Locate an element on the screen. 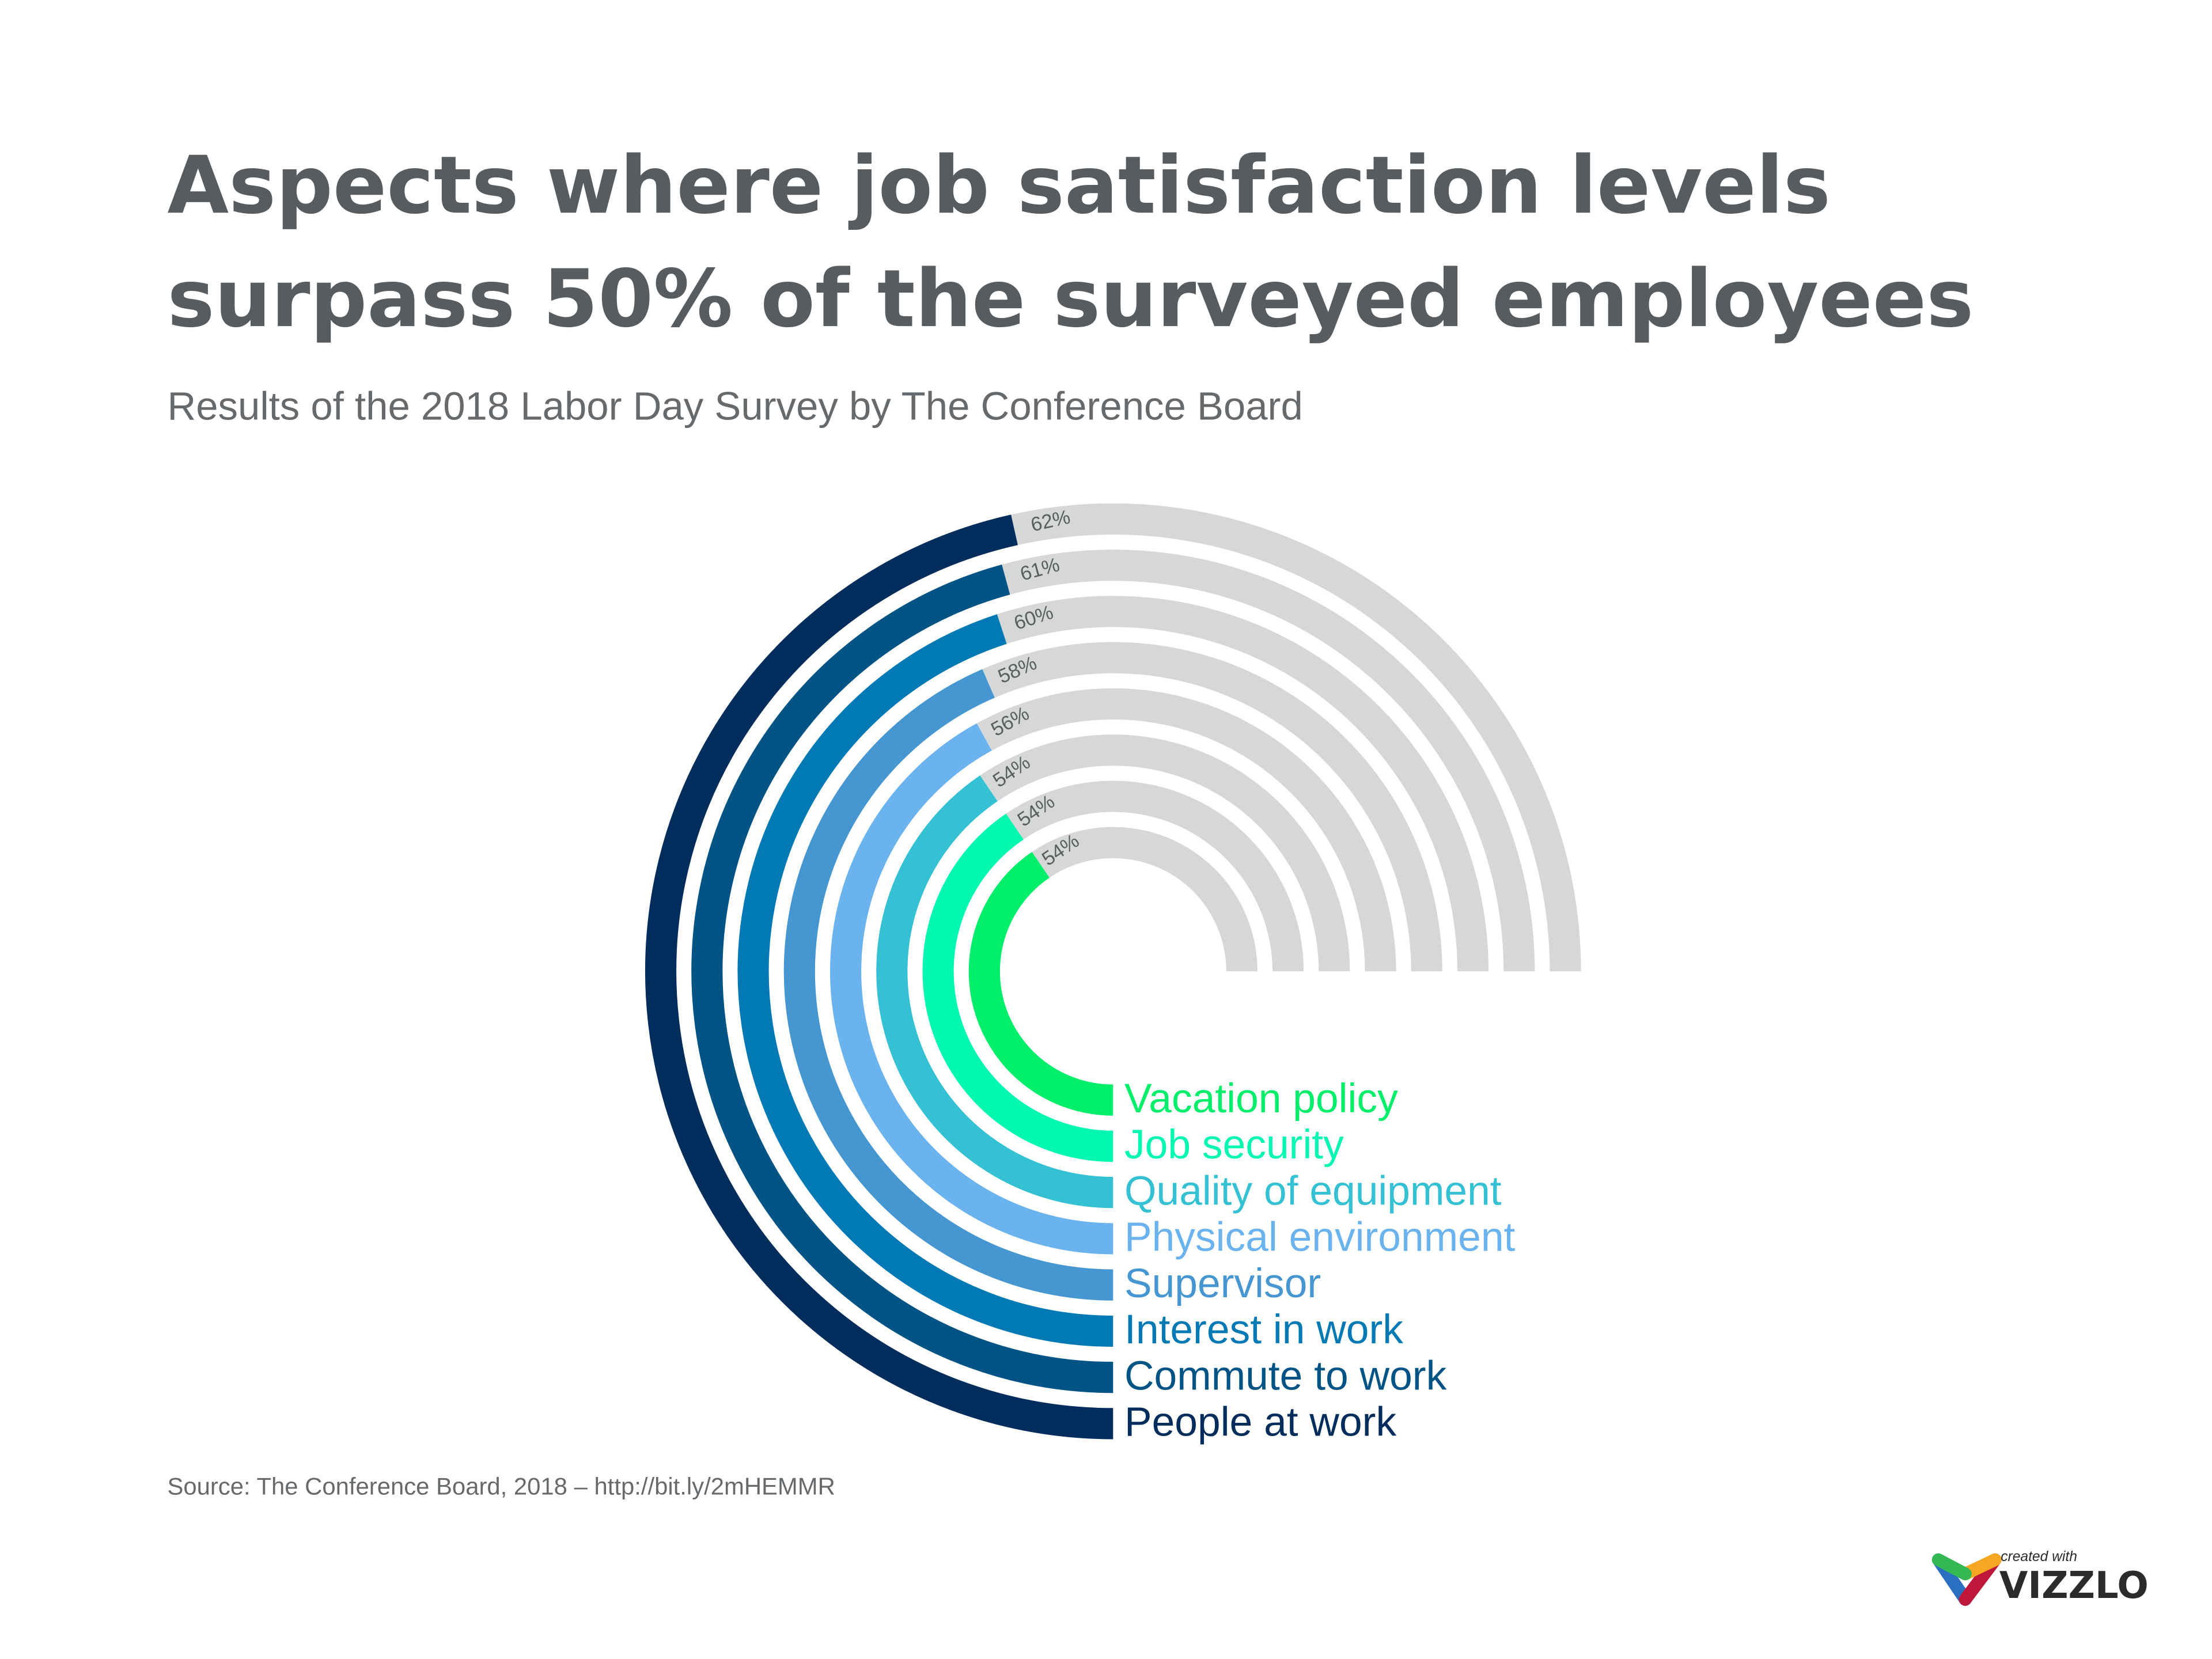 The image size is (2212, 1659). bar-physical-environment is located at coordinates (971, 989).